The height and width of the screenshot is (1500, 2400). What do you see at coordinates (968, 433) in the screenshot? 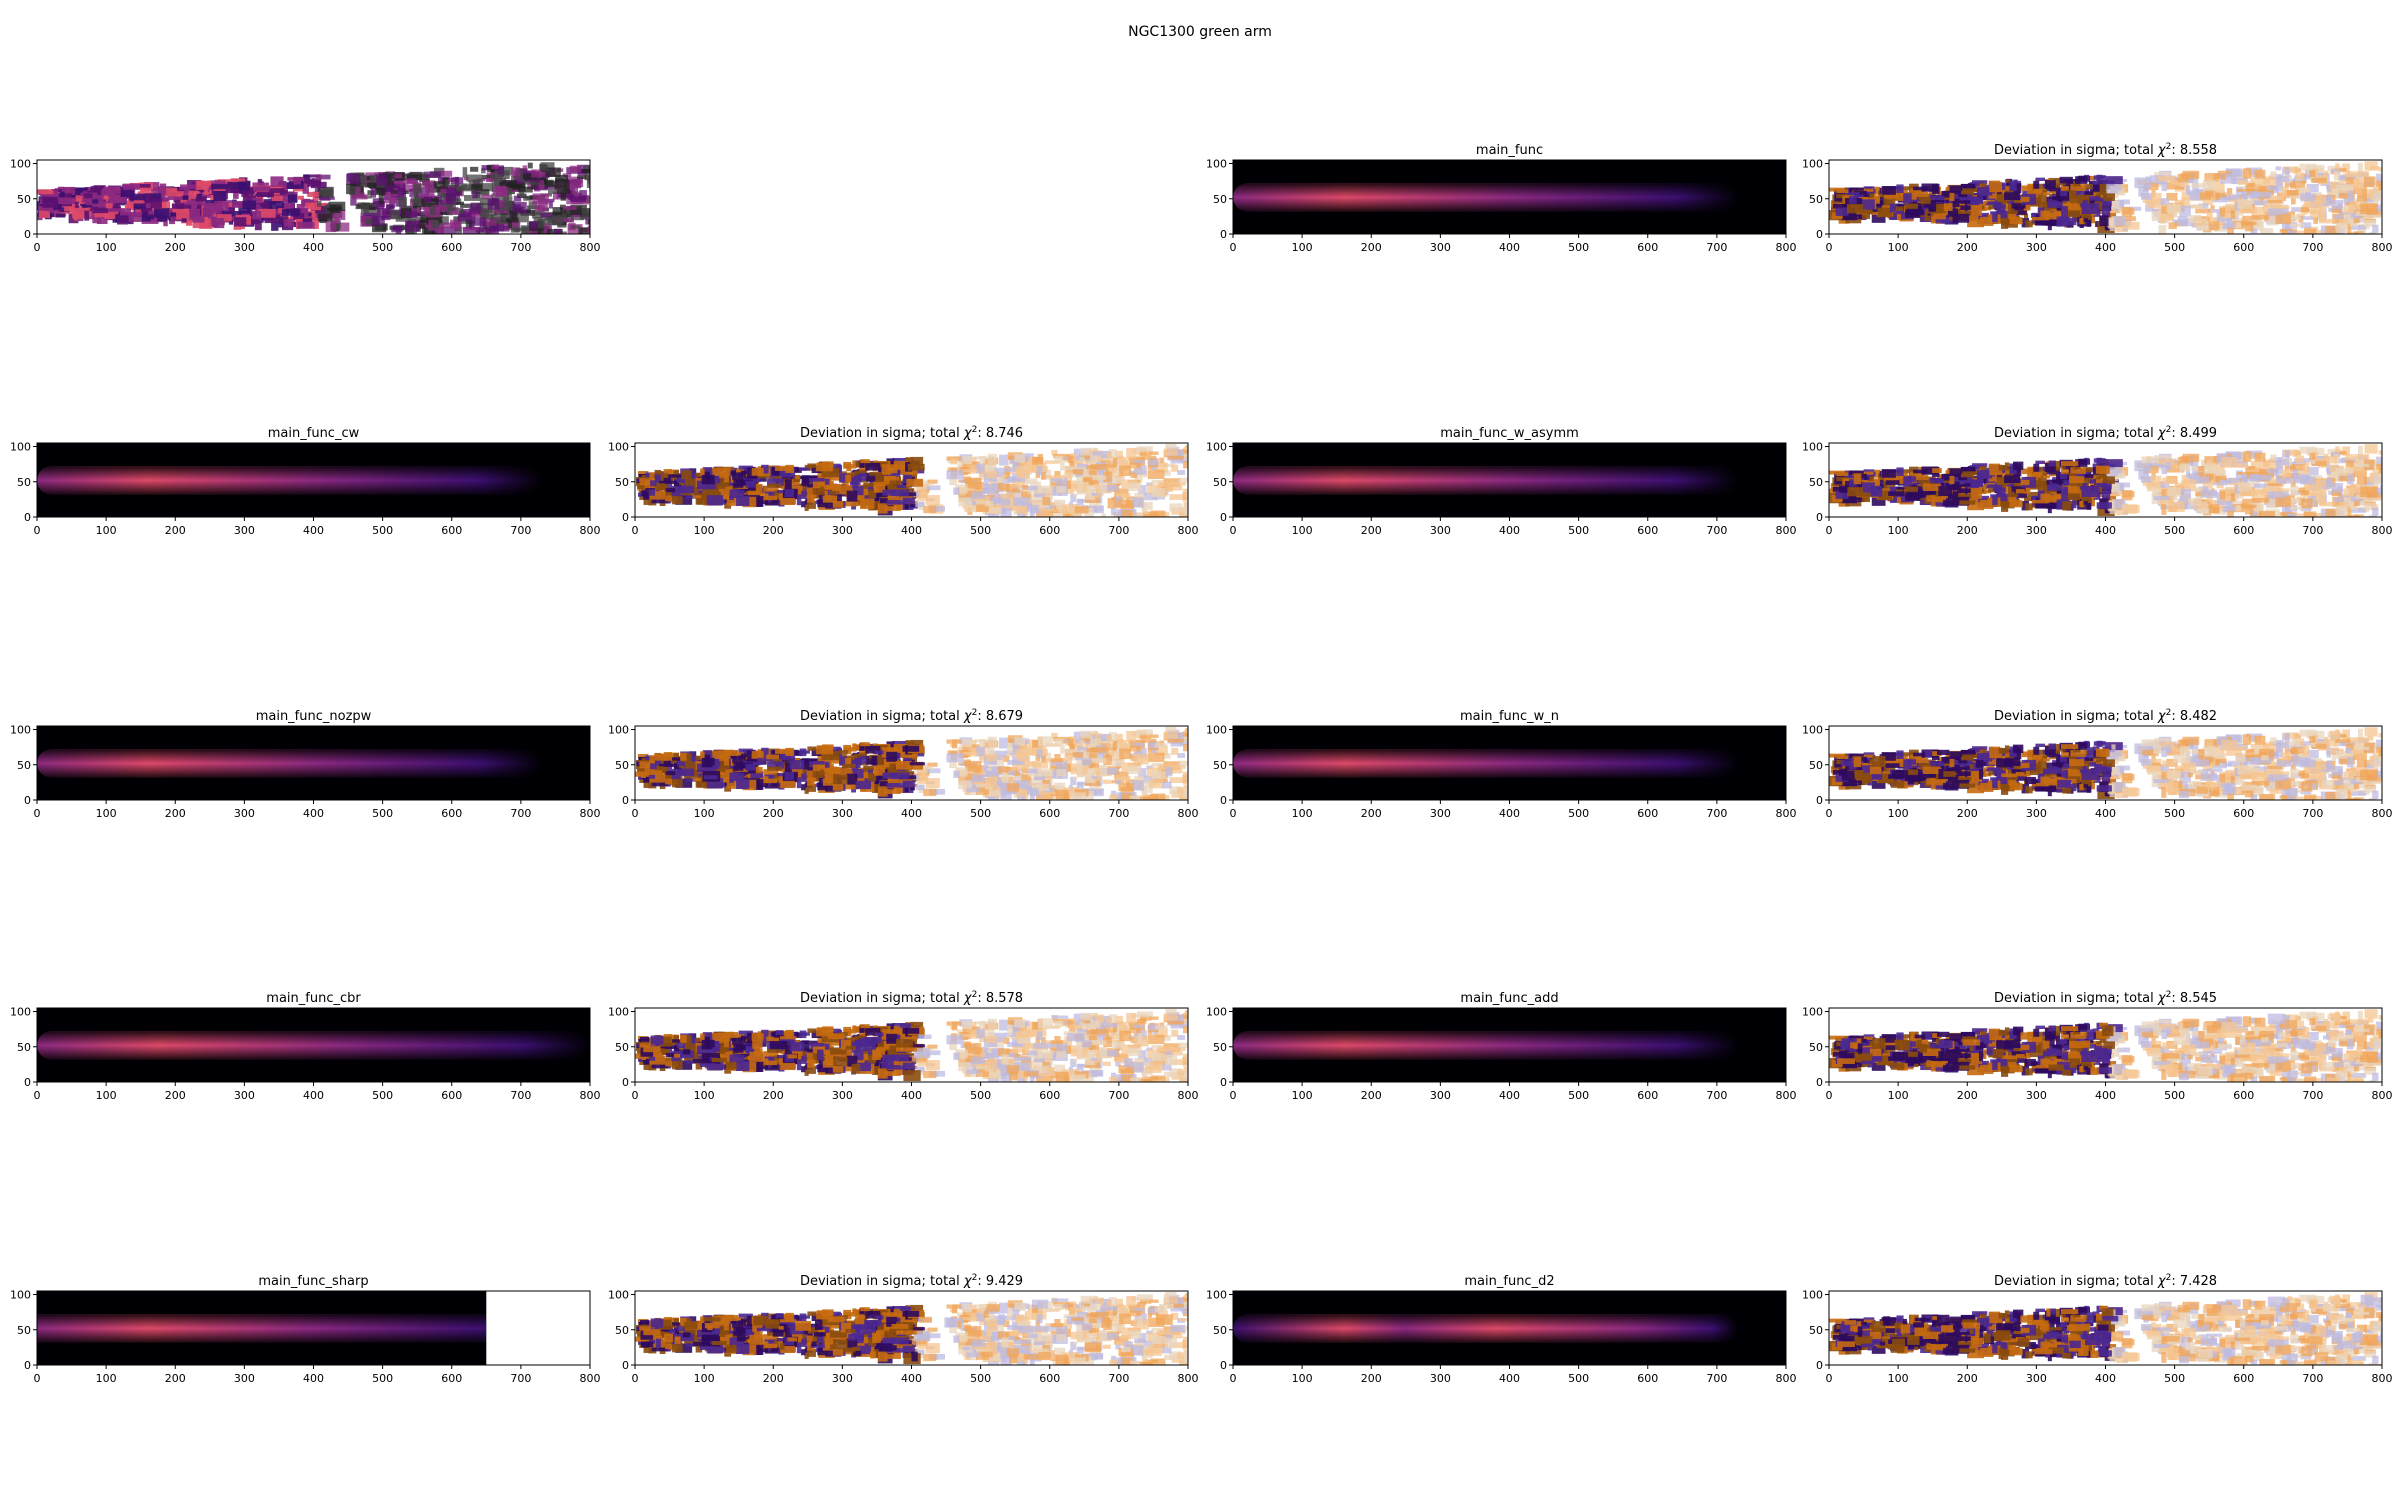
I see `chi-symbol: χ` at bounding box center [968, 433].